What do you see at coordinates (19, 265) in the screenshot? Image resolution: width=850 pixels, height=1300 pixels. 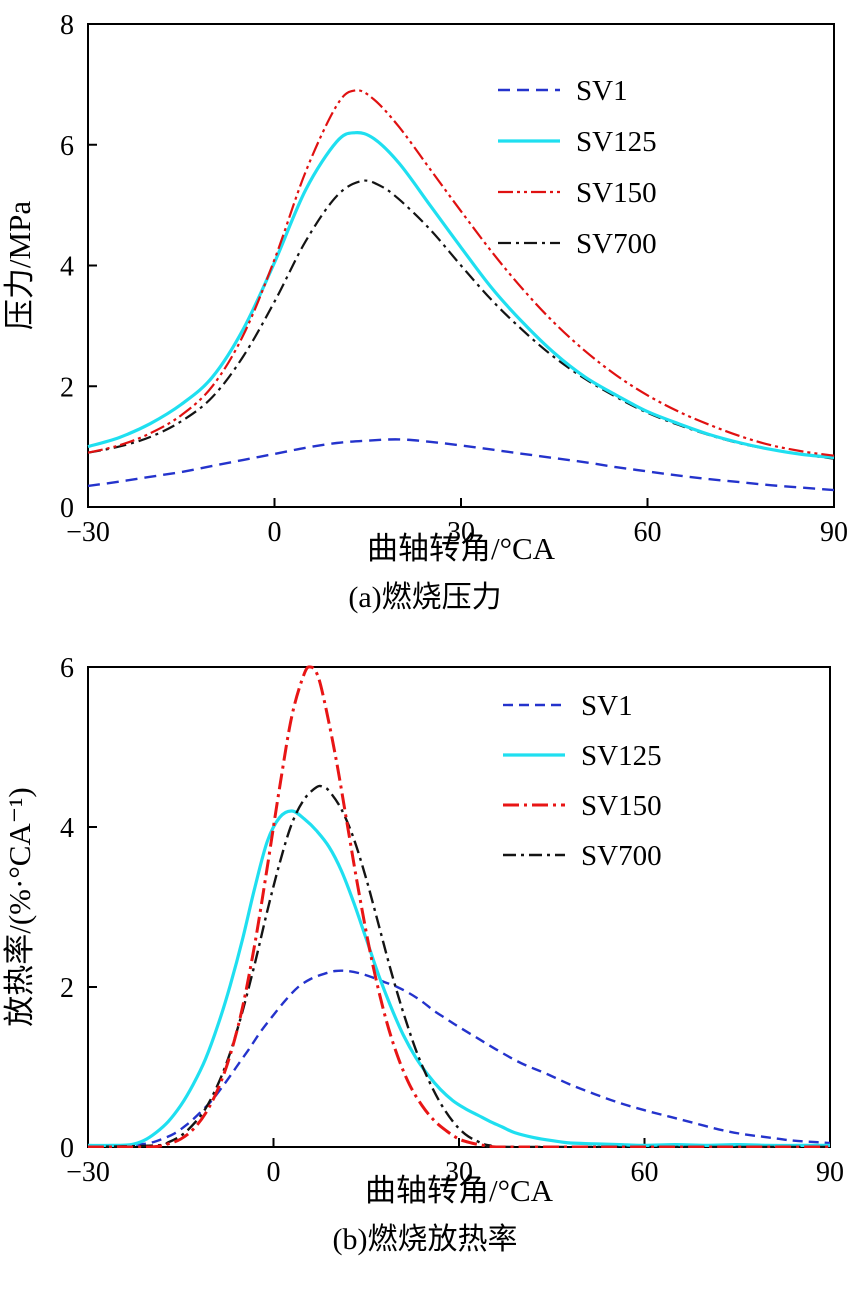 I see `y-axis-title: 压力/MPa` at bounding box center [19, 265].